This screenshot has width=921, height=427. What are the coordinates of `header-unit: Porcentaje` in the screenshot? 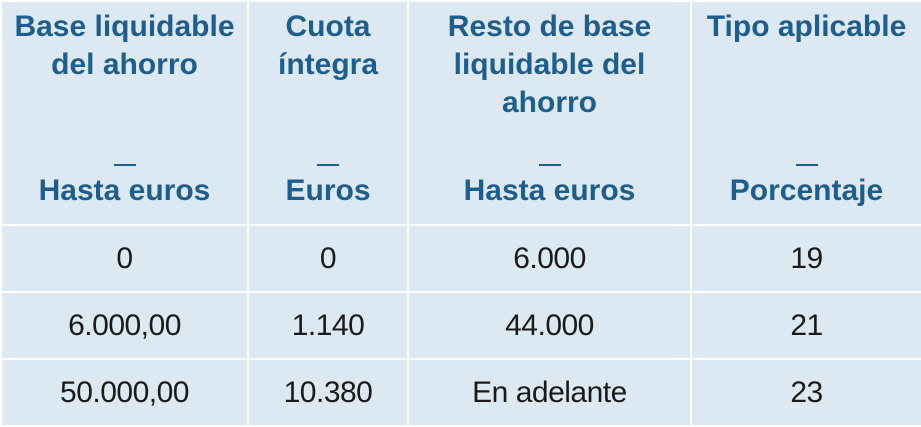 It's located at (806, 190).